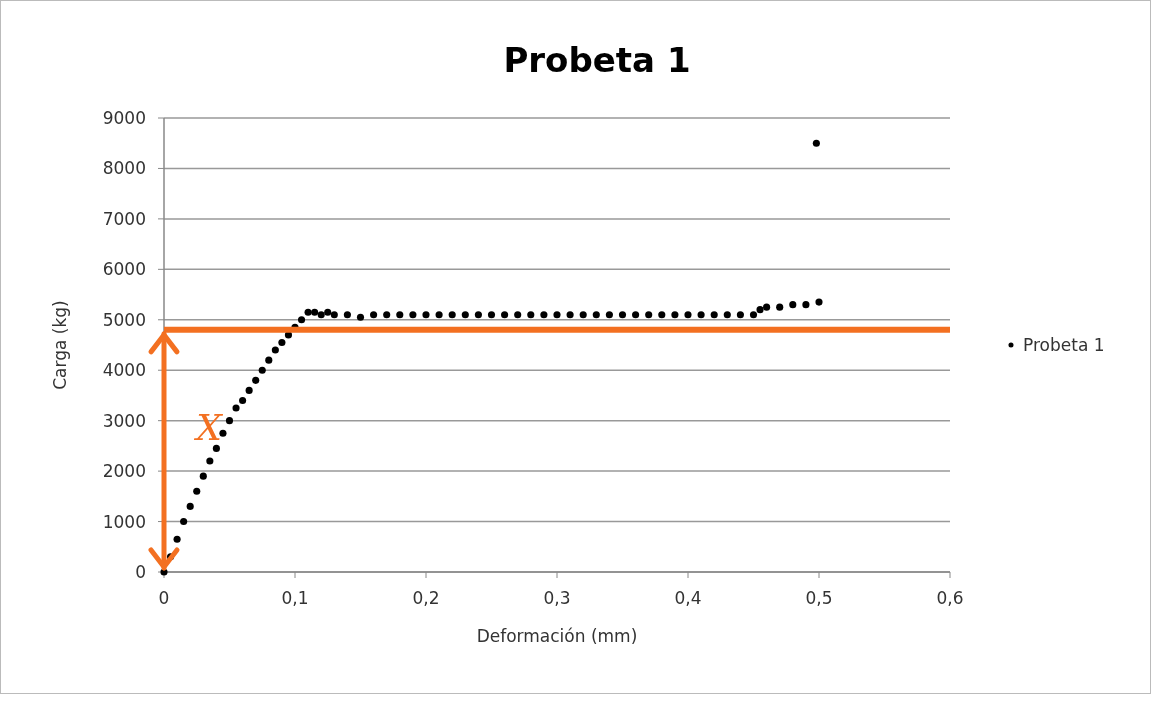 The image size is (1167, 710). Describe the element at coordinates (950, 598) in the screenshot. I see `x-tick-label: 0,6` at that location.